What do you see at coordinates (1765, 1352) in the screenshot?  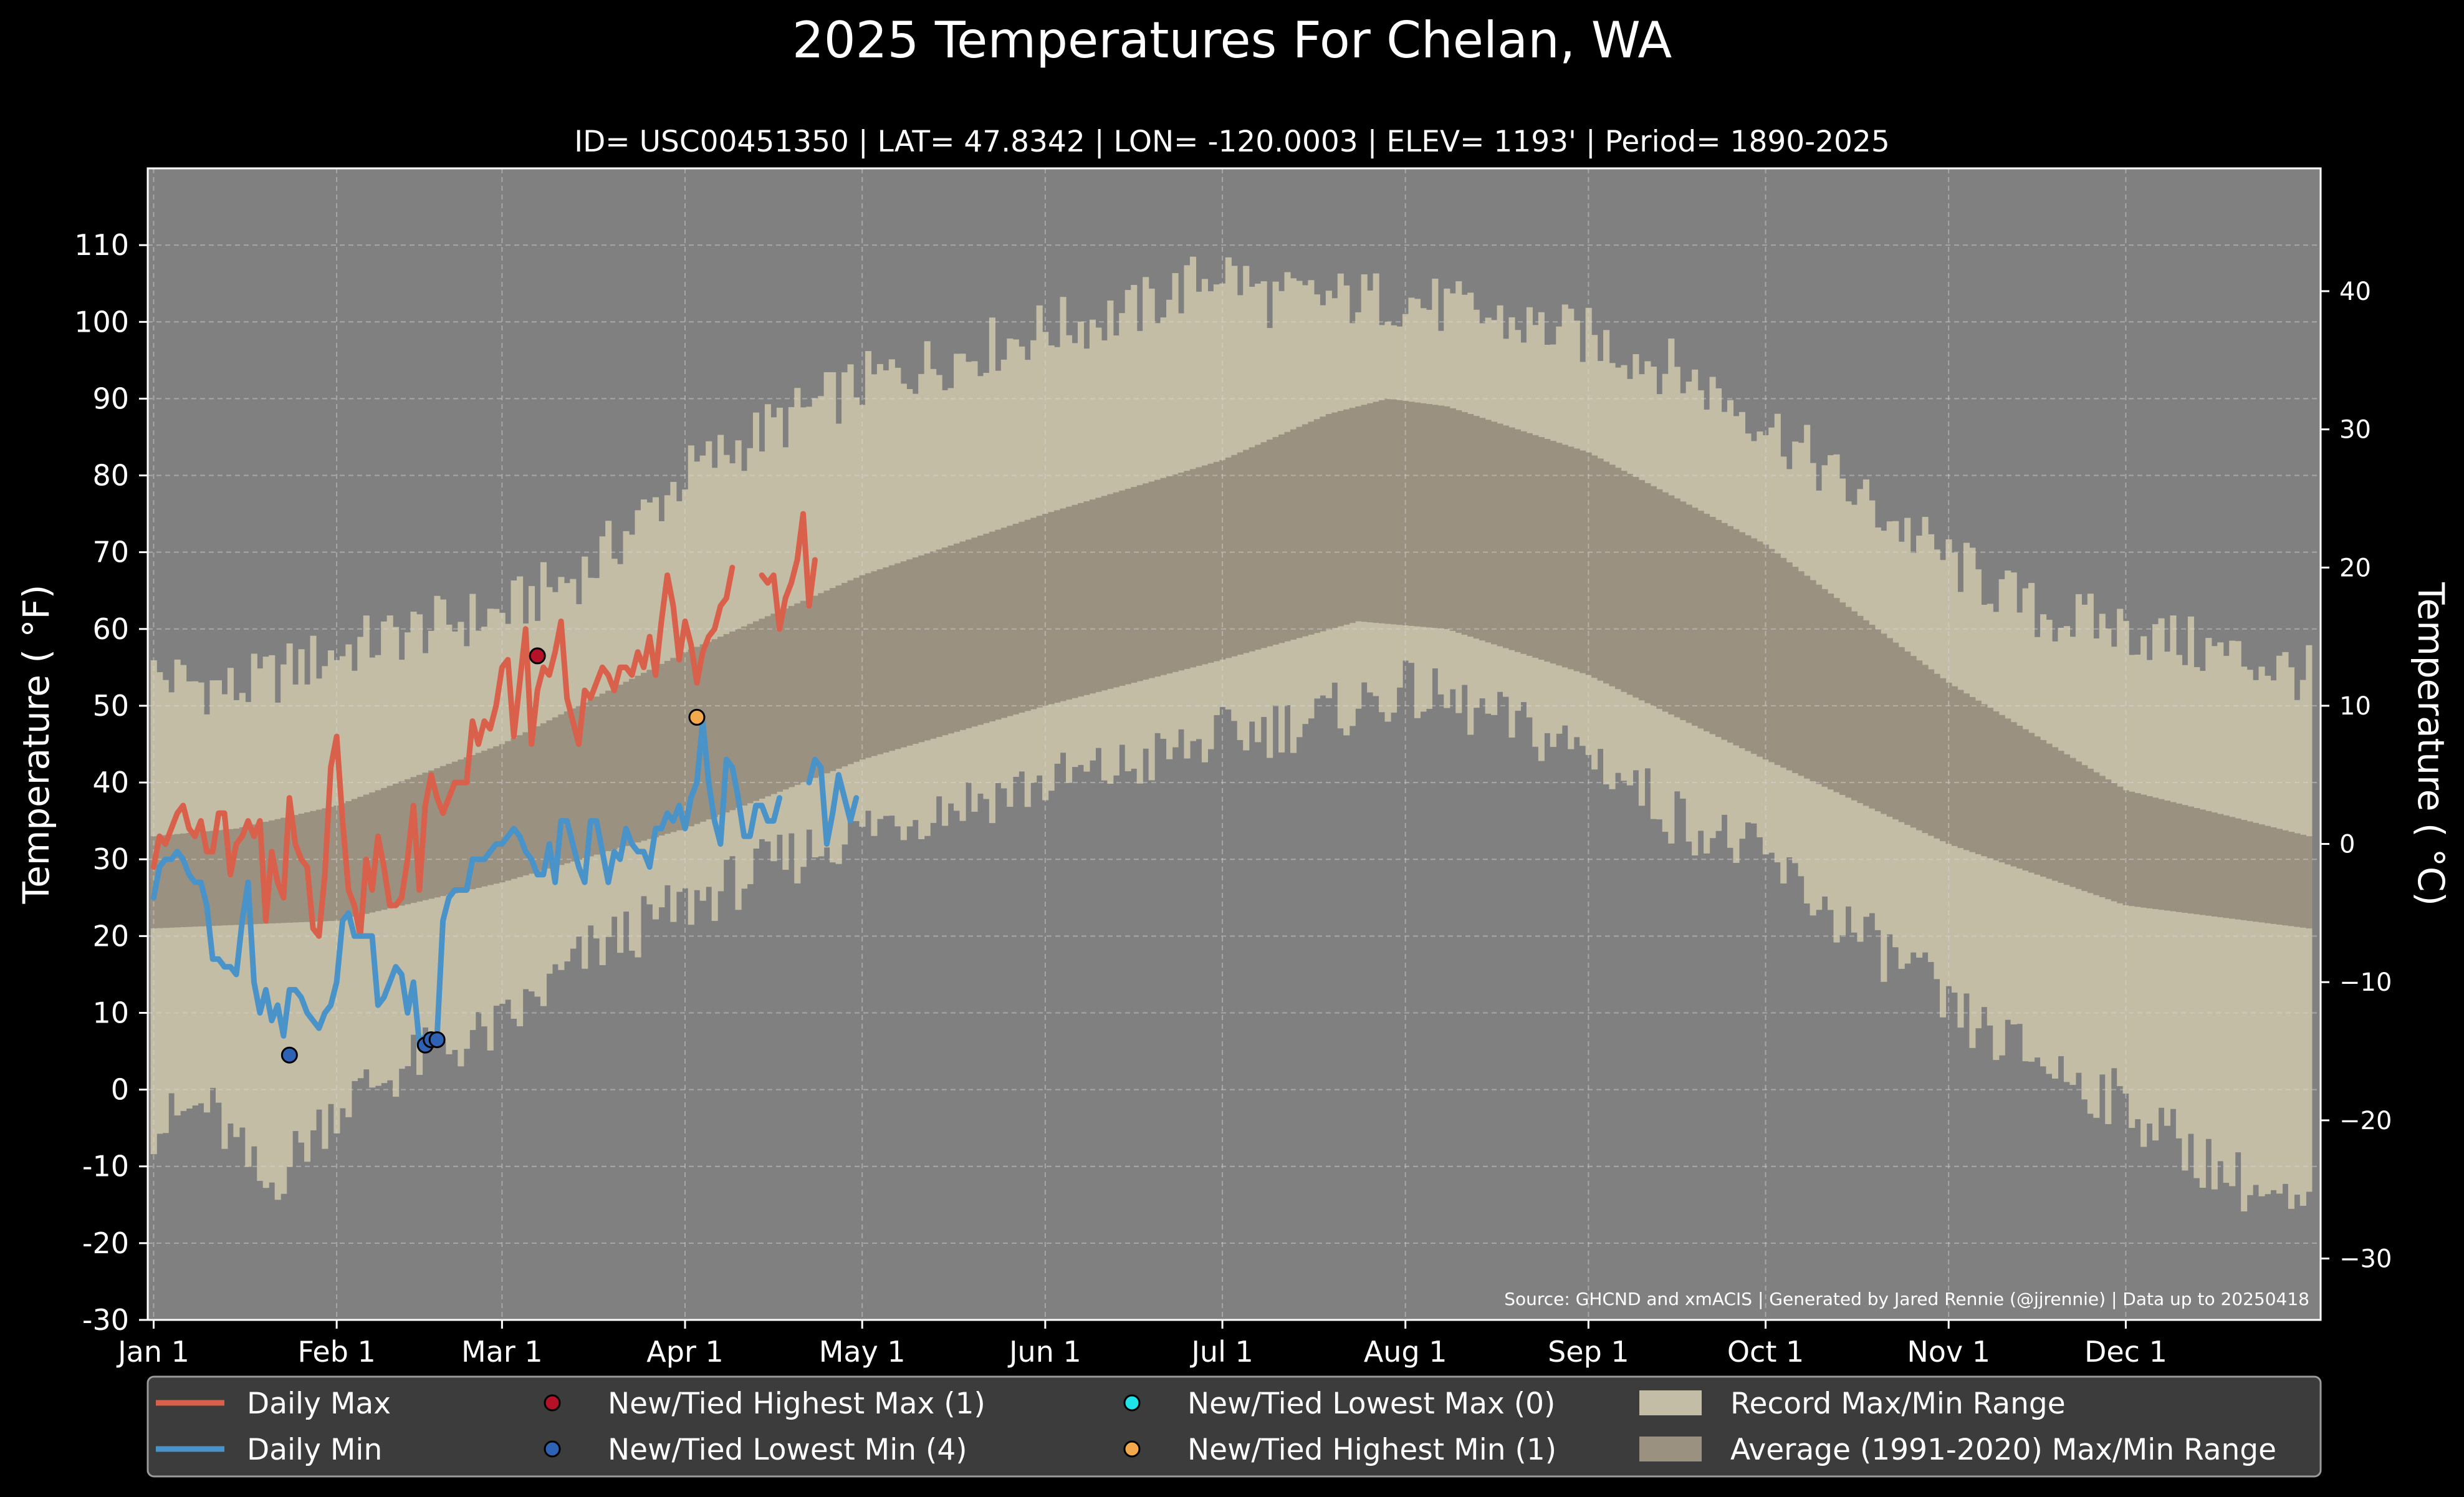 I see `x-tick-label: Oct 1` at bounding box center [1765, 1352].